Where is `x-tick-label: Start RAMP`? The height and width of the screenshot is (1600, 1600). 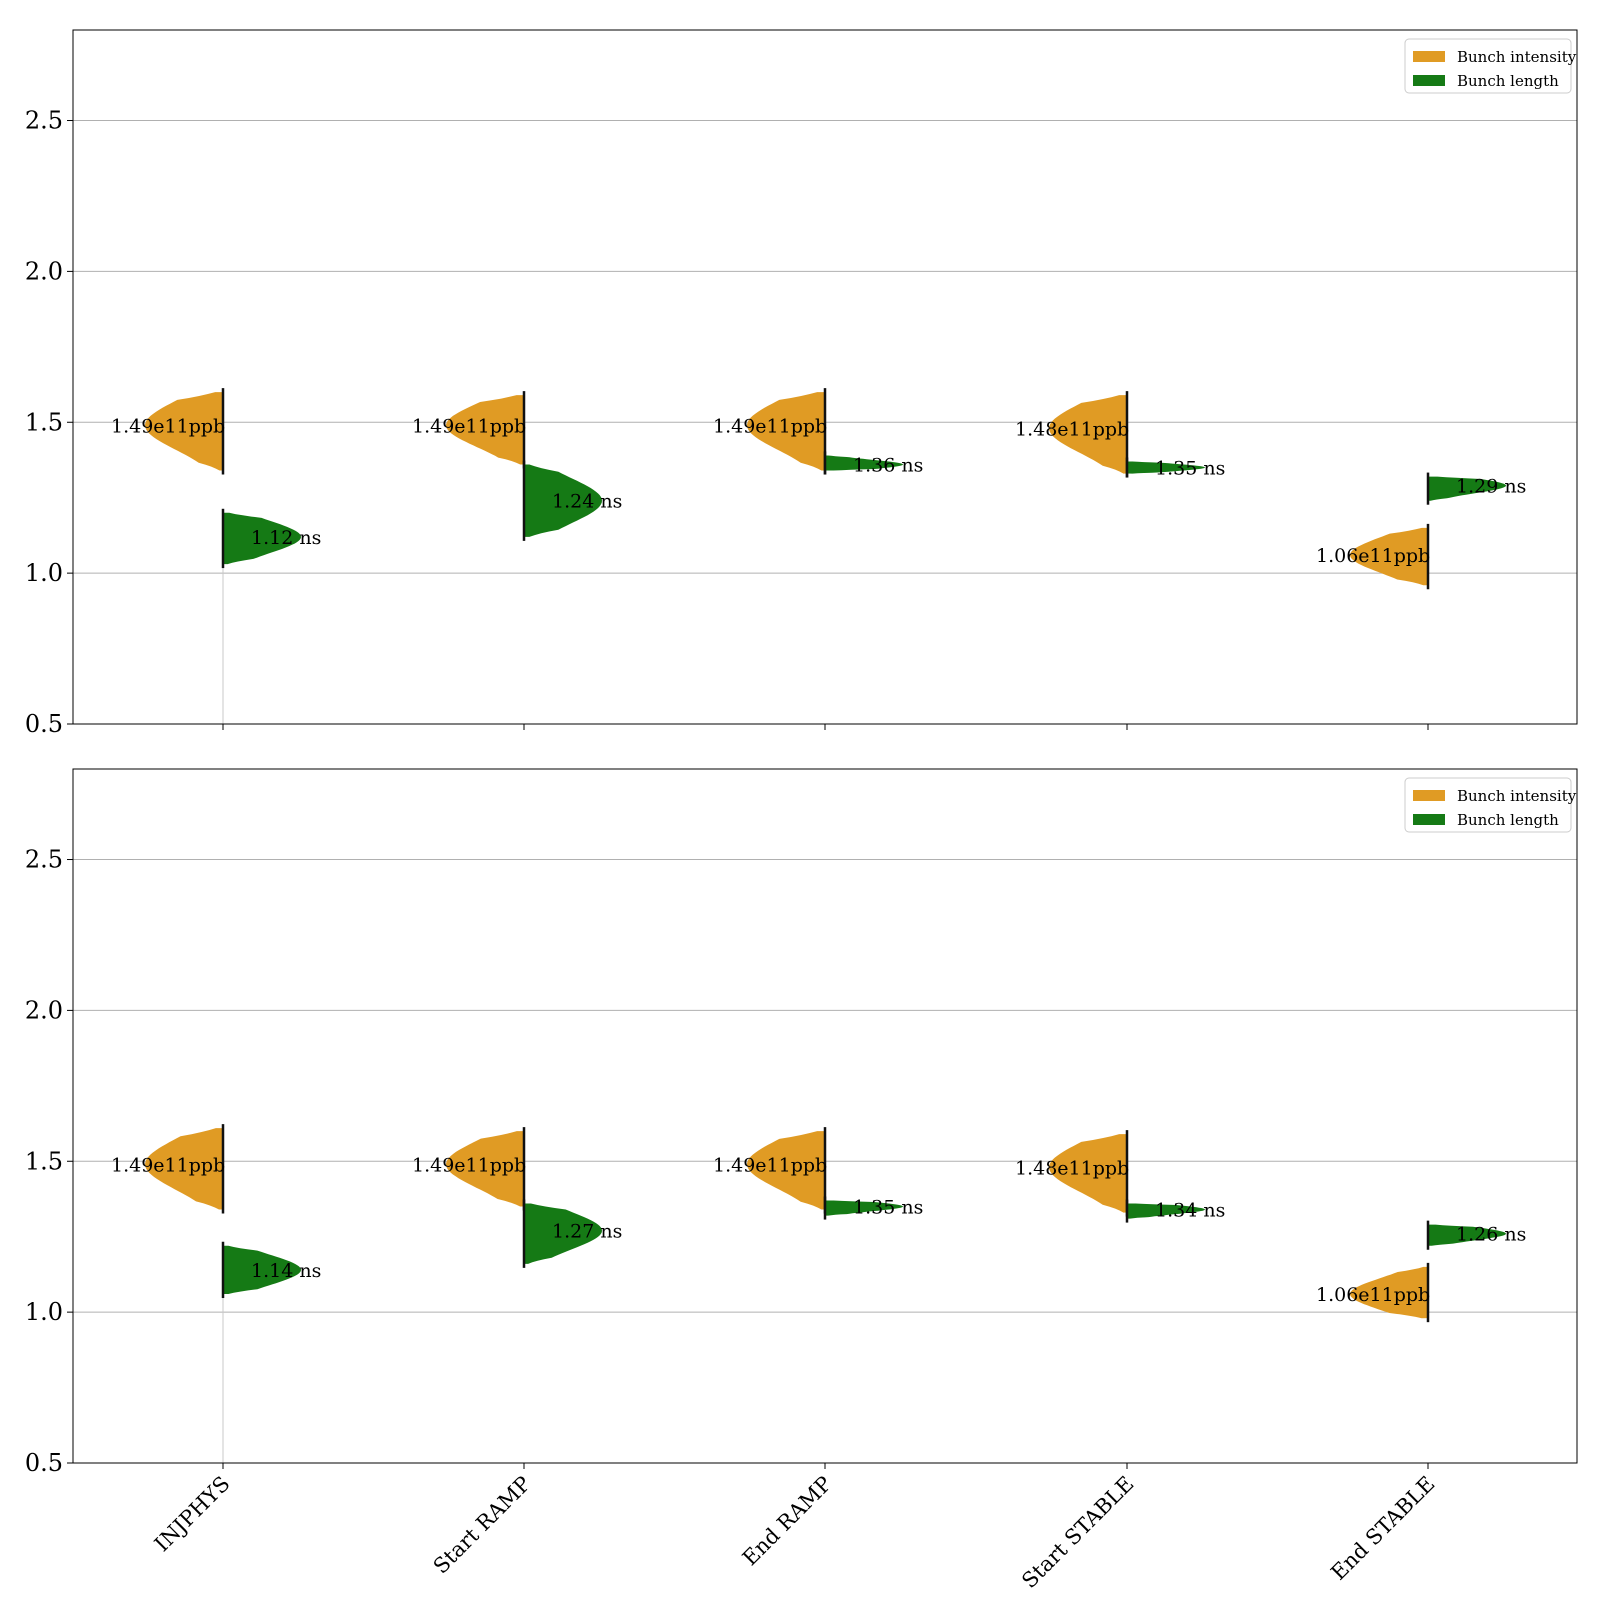
x-tick-label: Start RAMP is located at coordinates (482, 1525).